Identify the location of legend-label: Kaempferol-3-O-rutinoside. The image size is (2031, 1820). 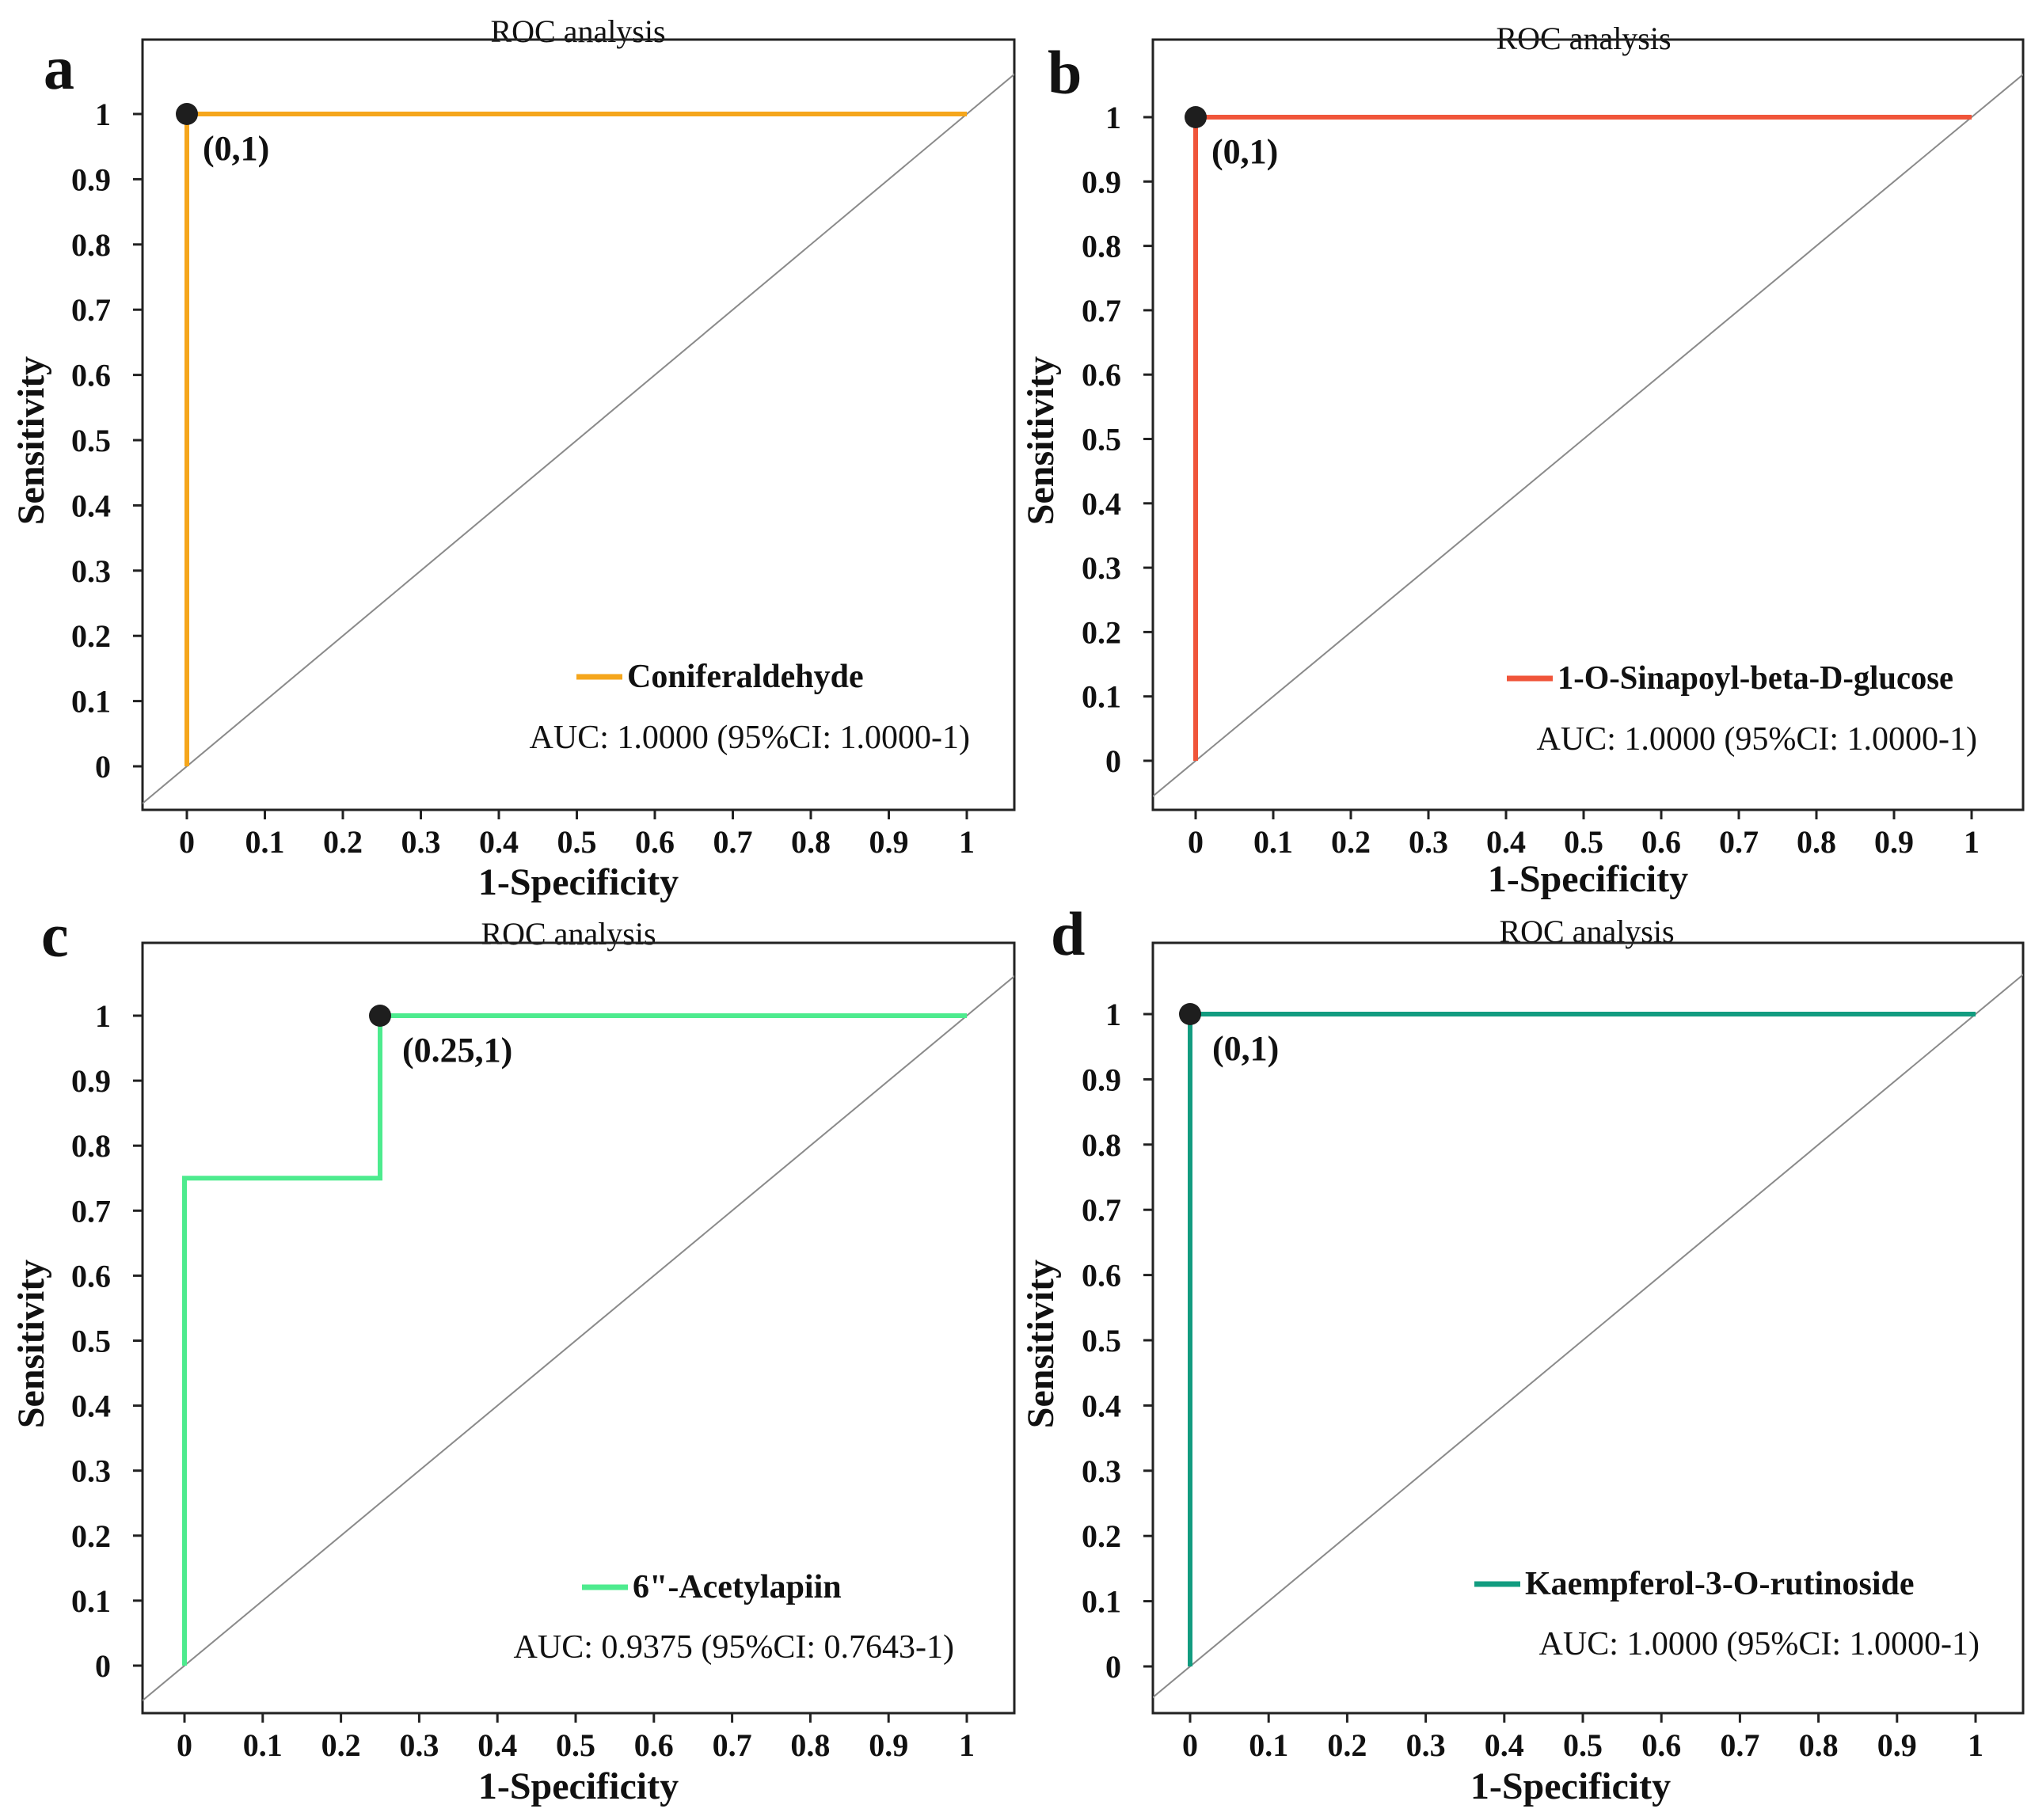
(1720, 1584).